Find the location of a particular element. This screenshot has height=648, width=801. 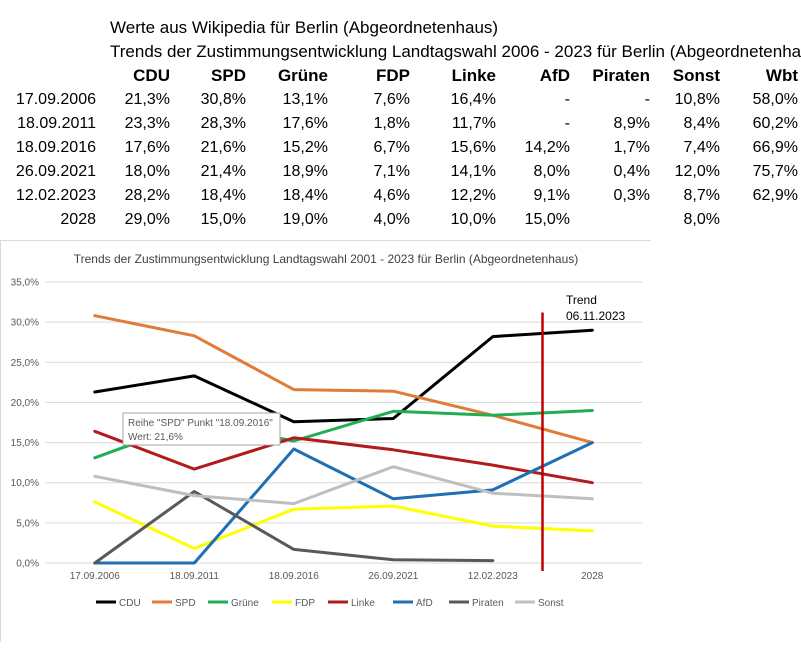

series-line-piraten is located at coordinates (294, 527).